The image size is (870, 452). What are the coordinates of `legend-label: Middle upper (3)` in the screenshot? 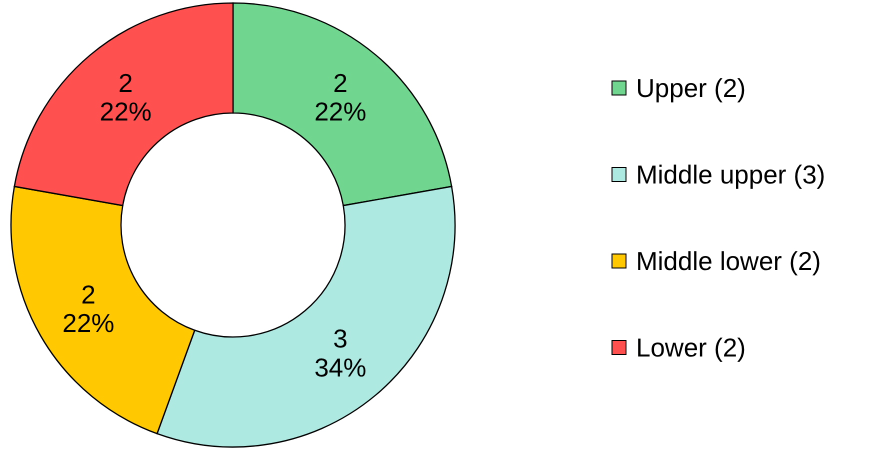 It's located at (731, 175).